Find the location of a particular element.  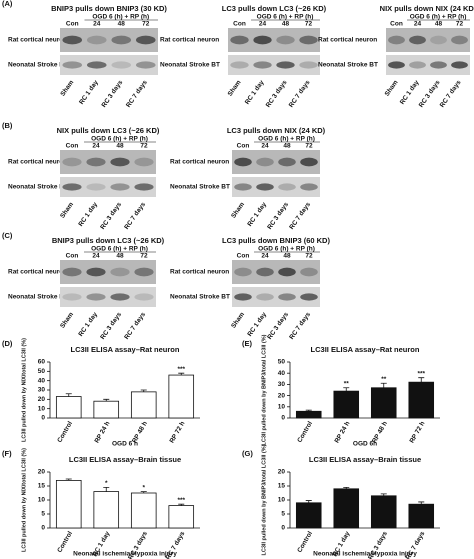

chart-title: LC3II ELISA assay–Rat neuron is located at coordinates (125, 349).